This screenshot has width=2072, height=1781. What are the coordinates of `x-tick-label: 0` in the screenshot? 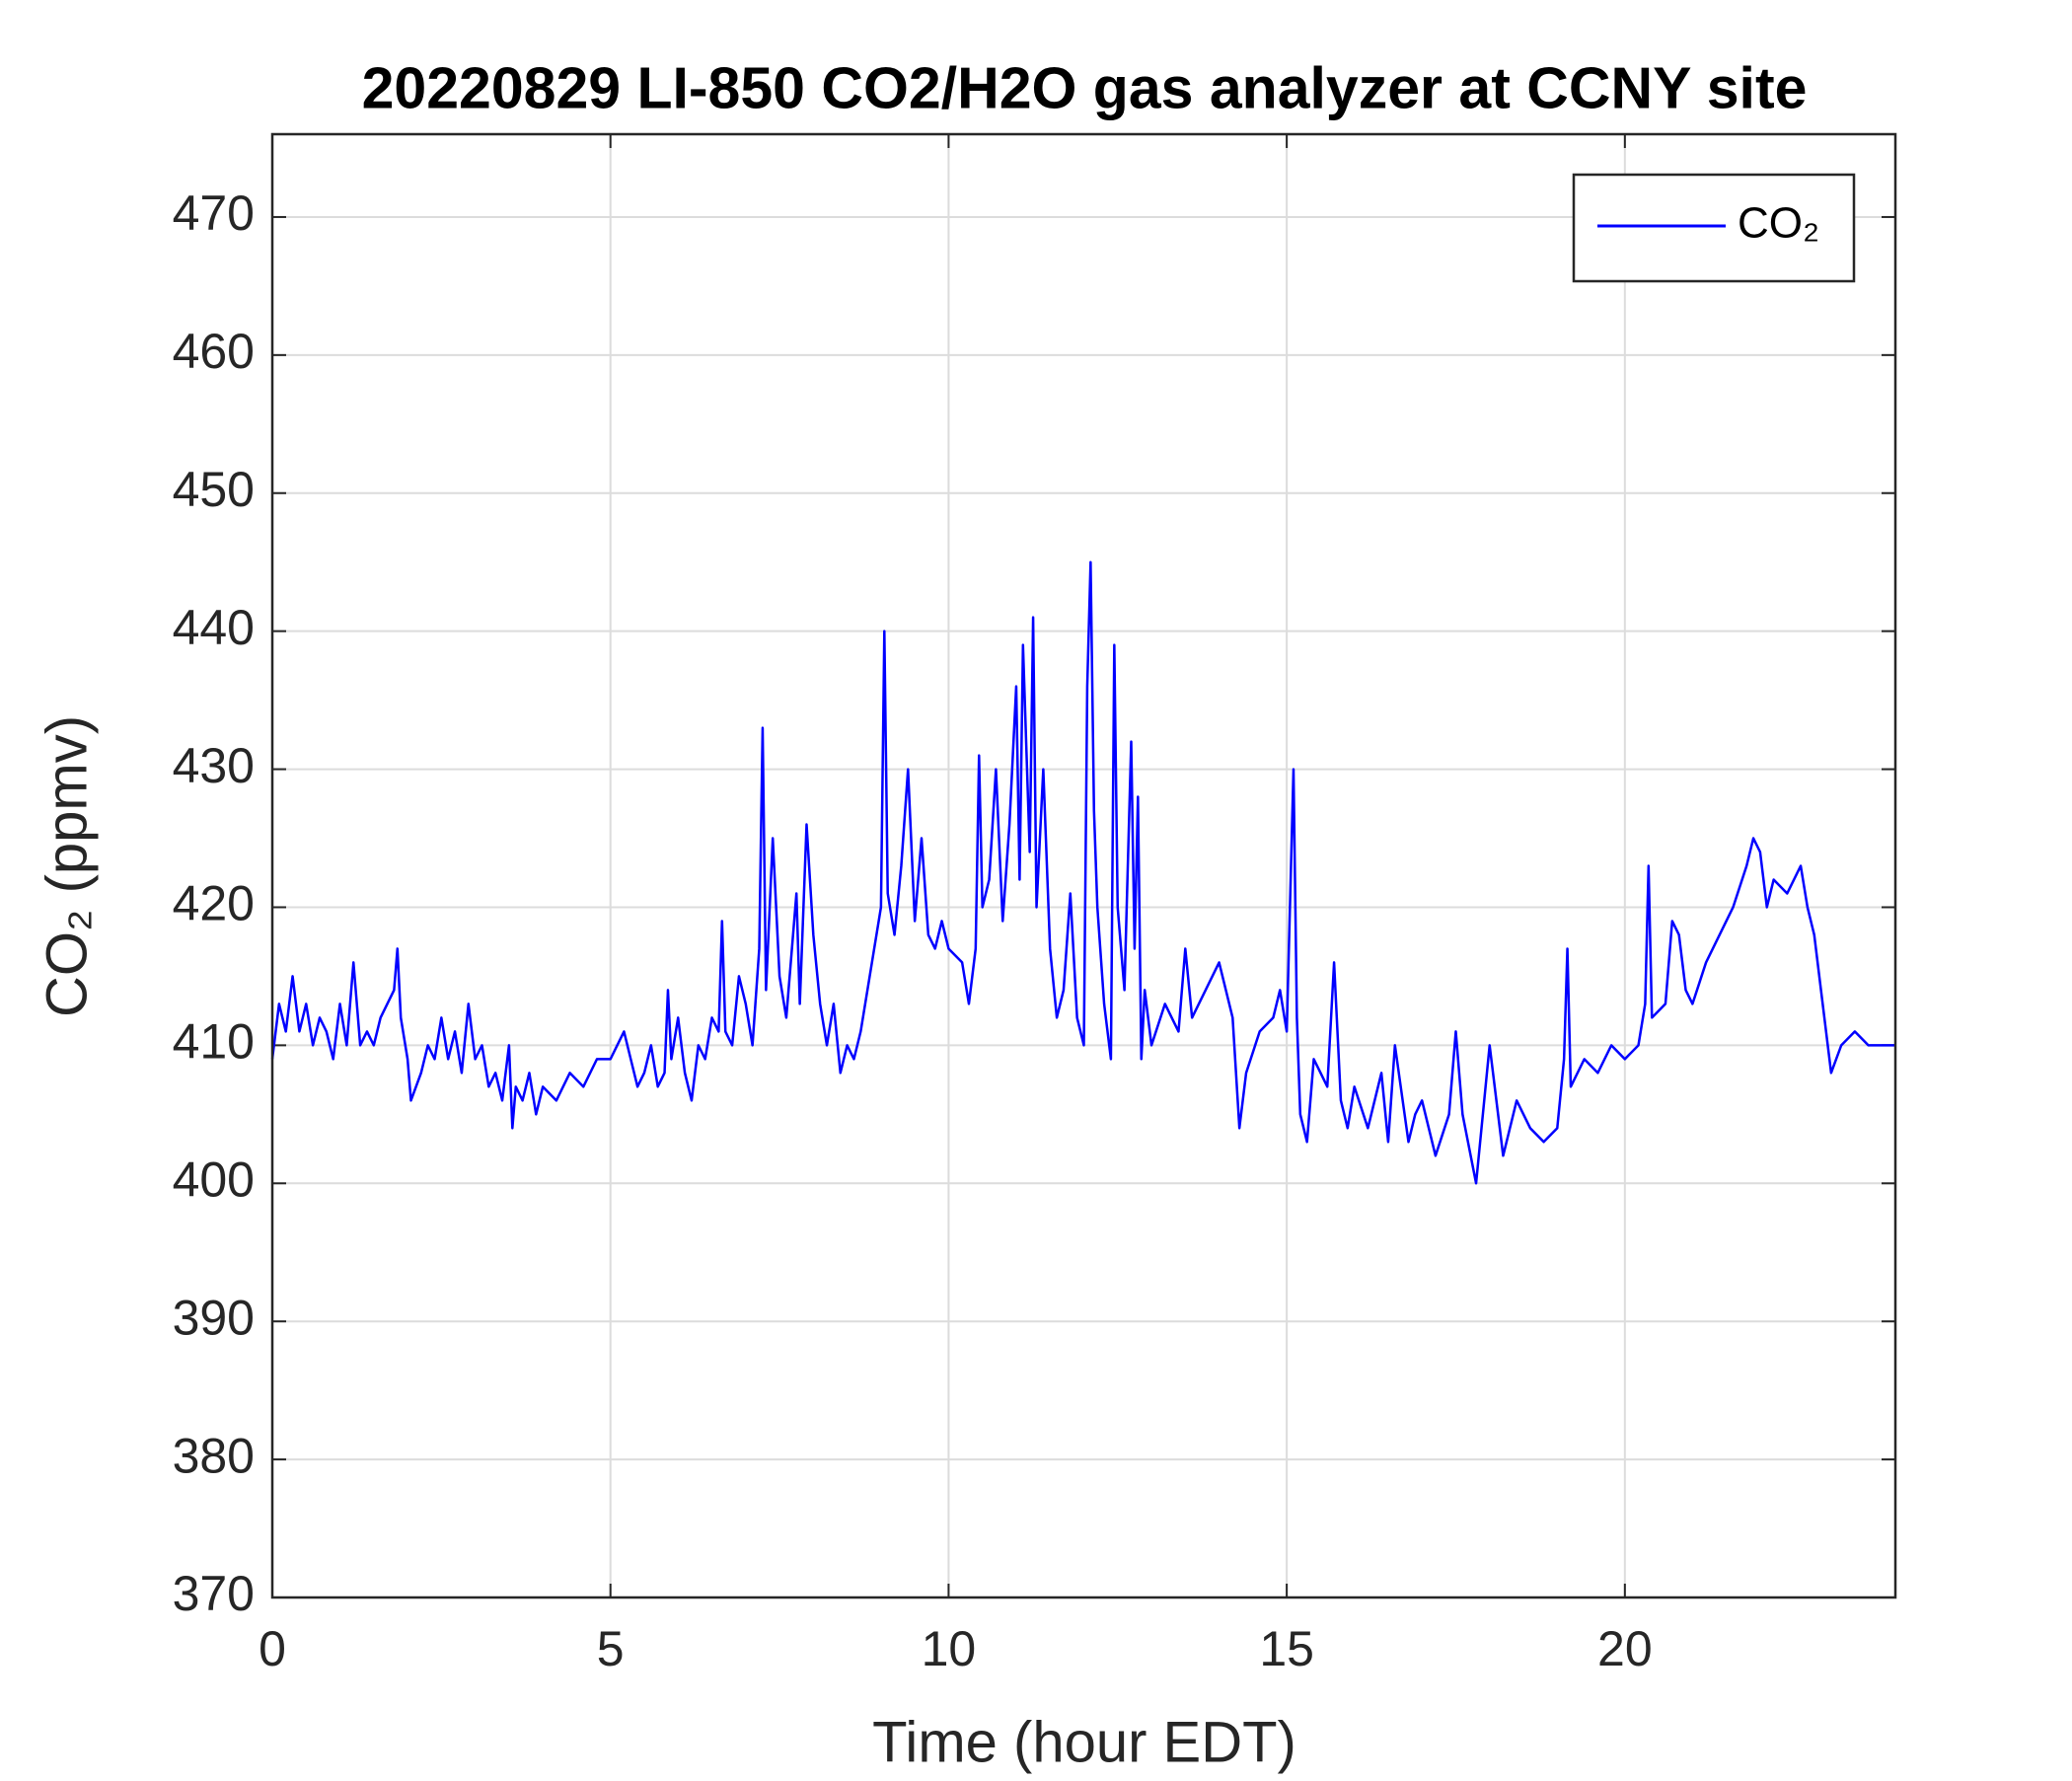 It's located at (272, 1648).